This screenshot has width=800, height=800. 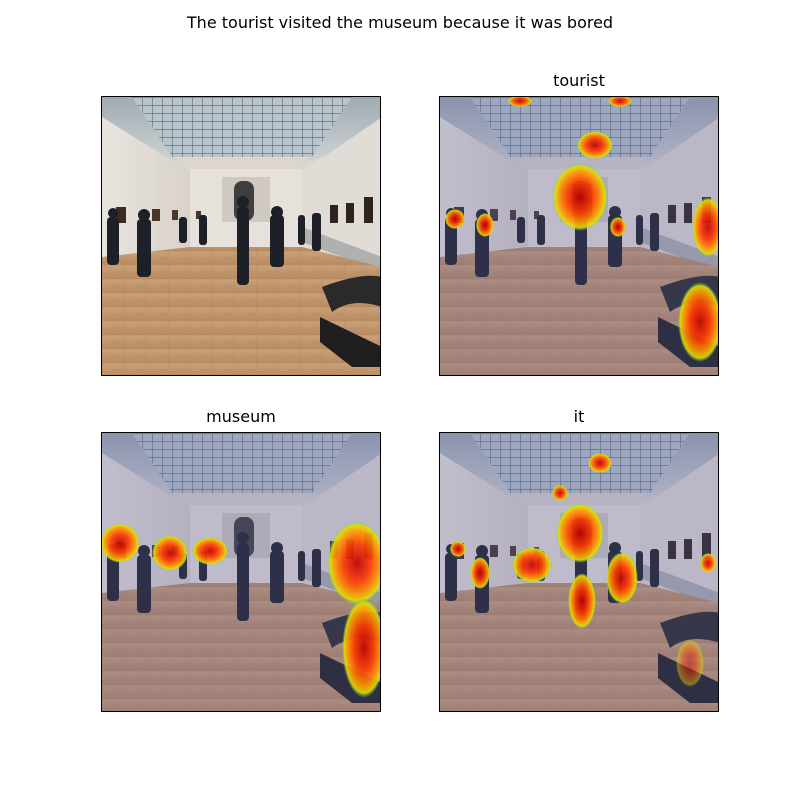 I want to click on panel-tourist: tourist, so click(x=579, y=223).